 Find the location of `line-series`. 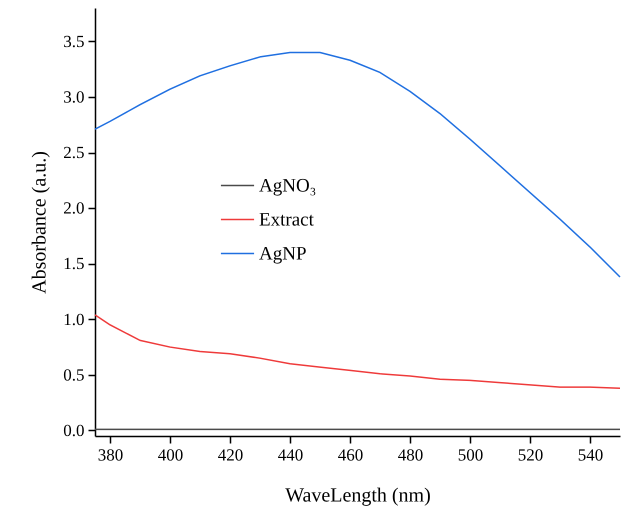

line-series is located at coordinates (357, 351).